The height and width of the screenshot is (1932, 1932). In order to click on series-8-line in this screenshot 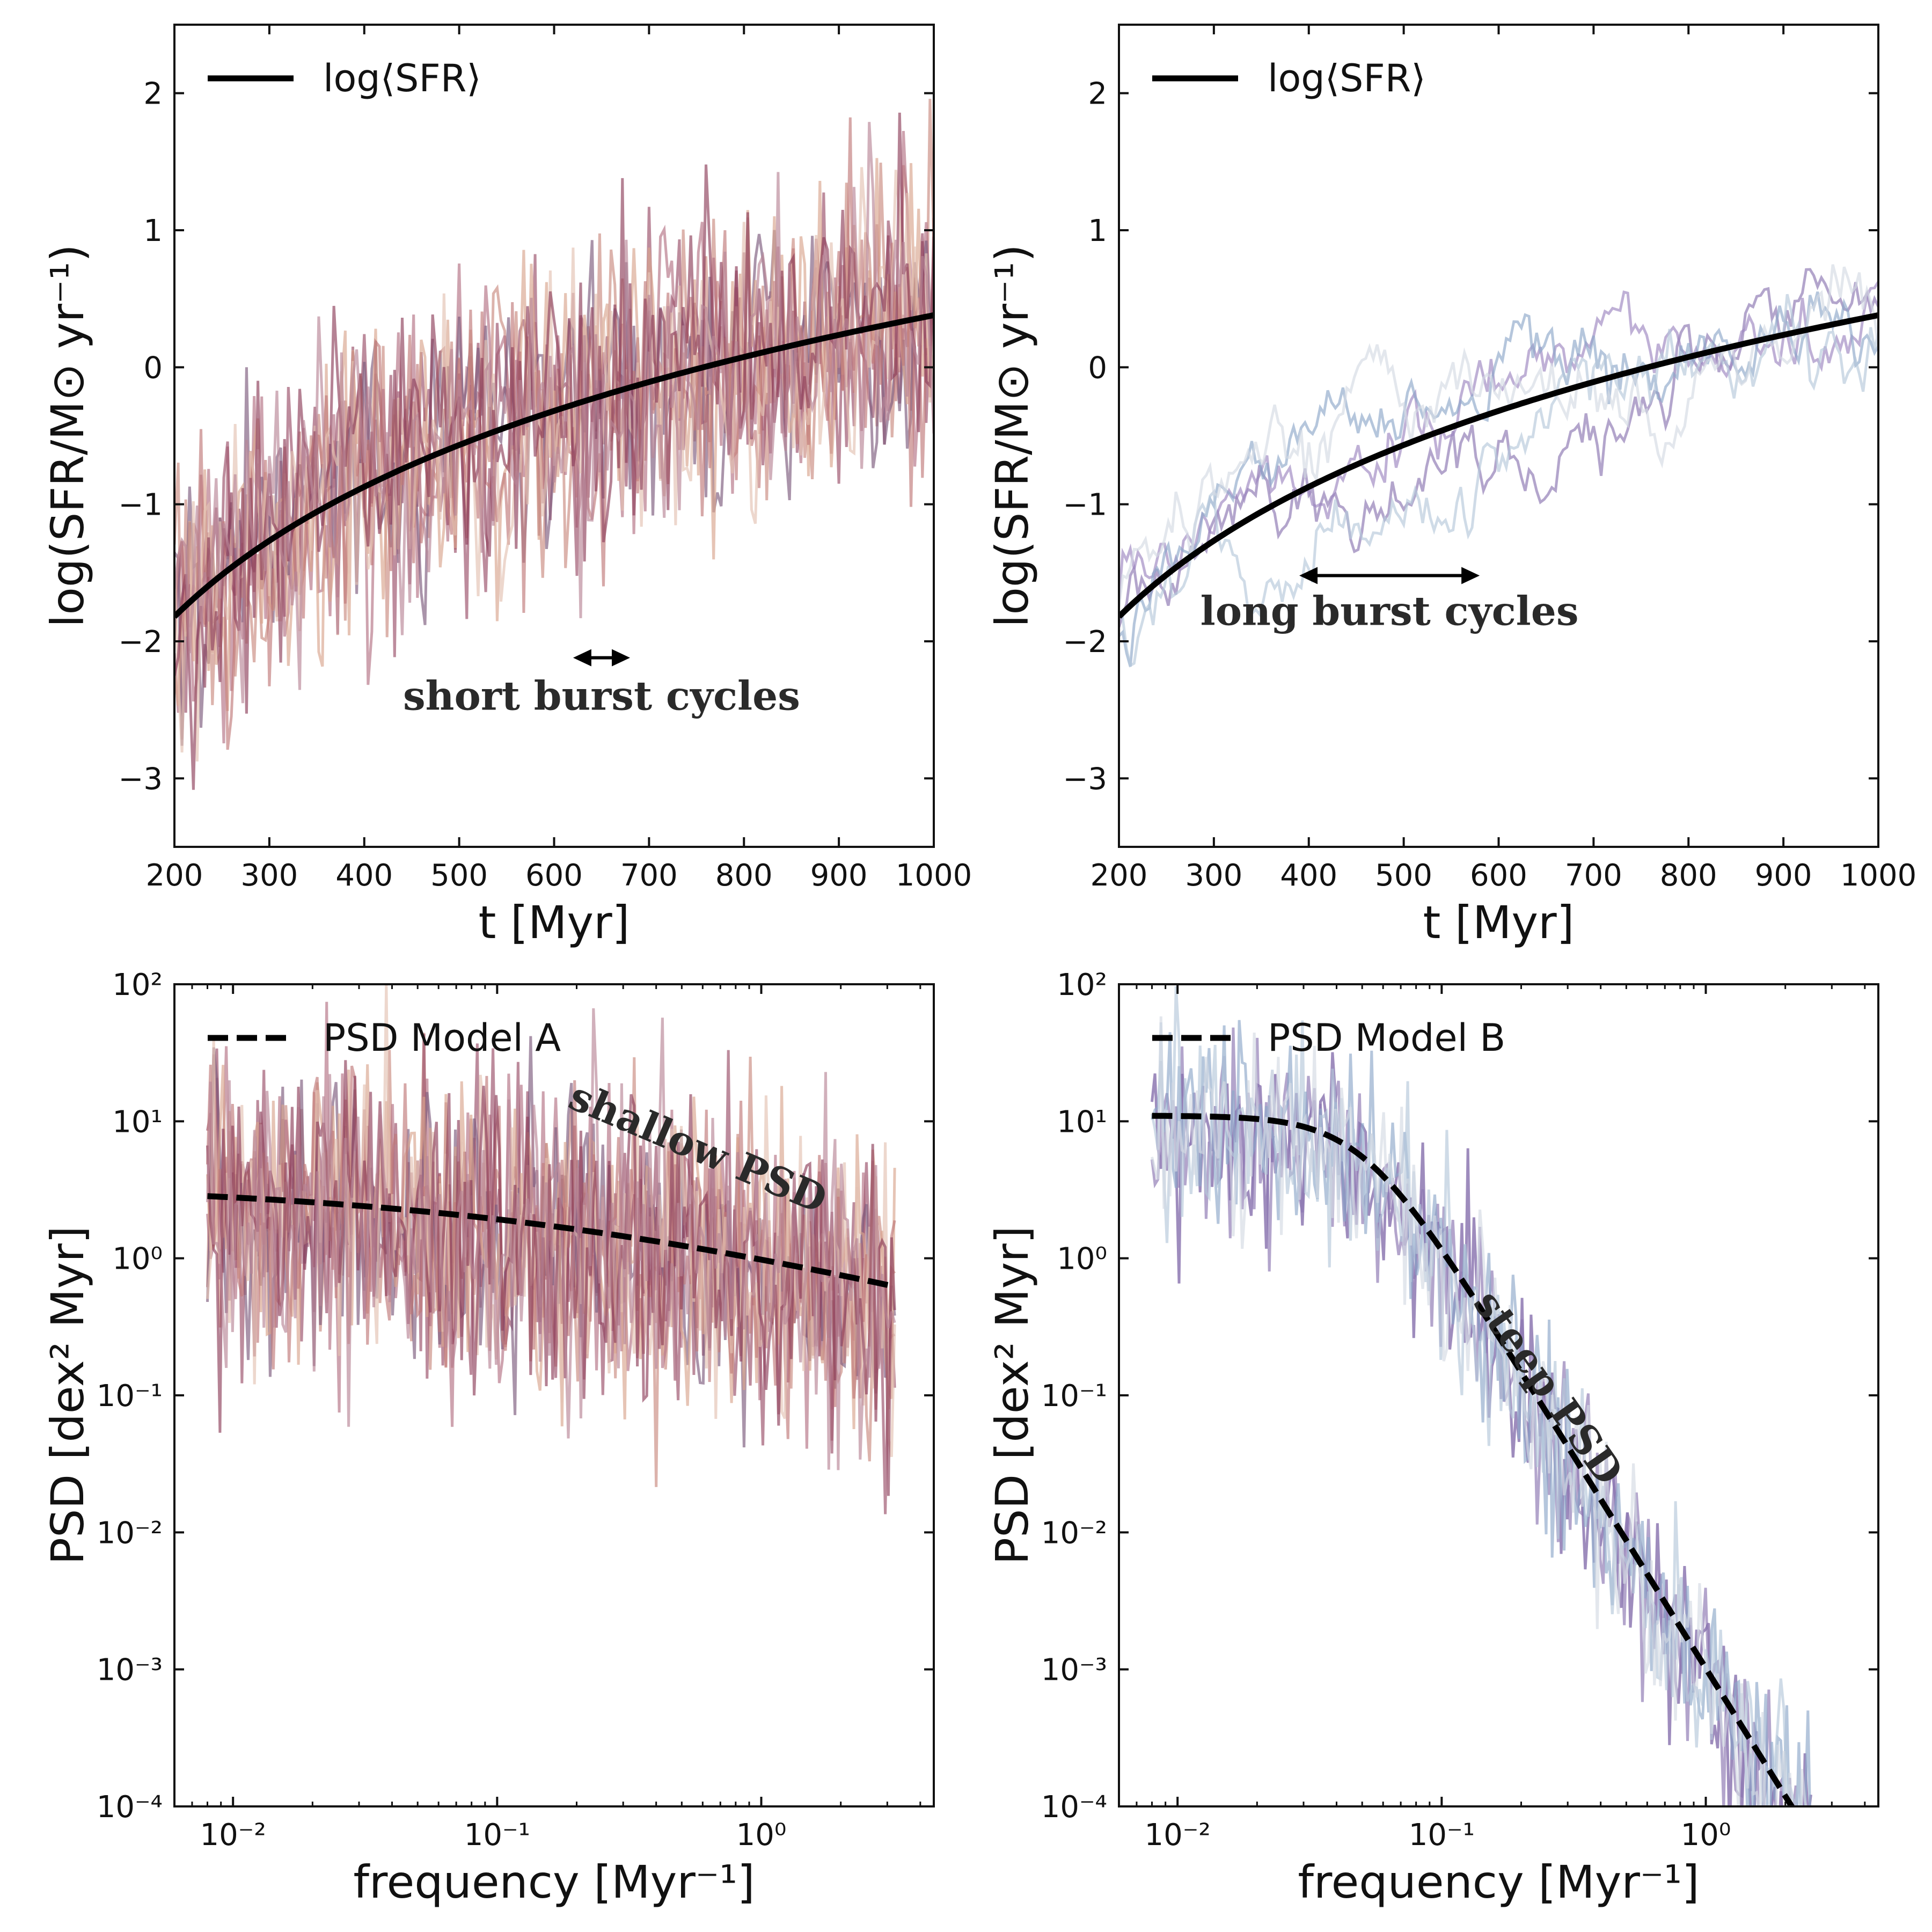, I will do `click(554, 451)`.